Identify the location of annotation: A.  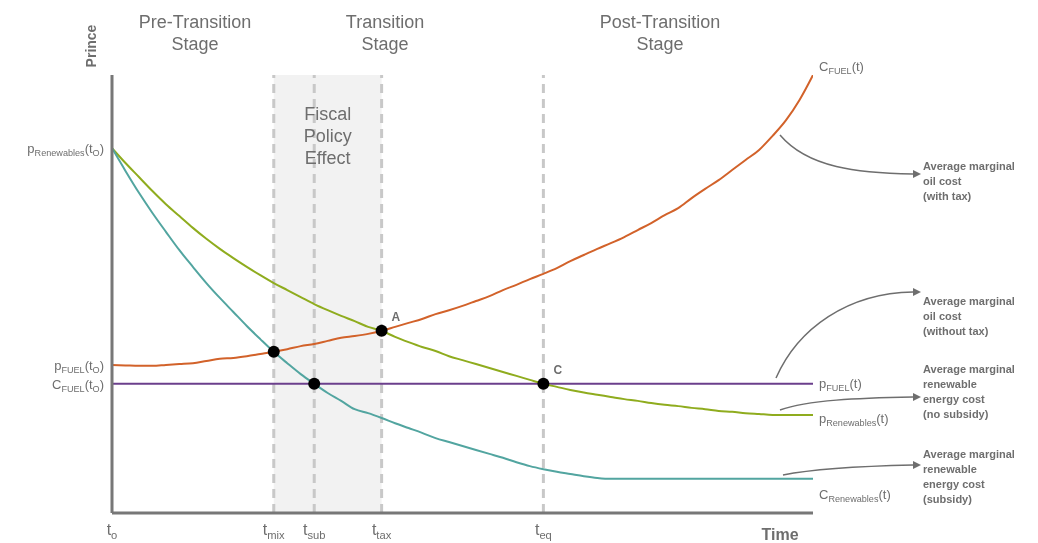
(396, 316).